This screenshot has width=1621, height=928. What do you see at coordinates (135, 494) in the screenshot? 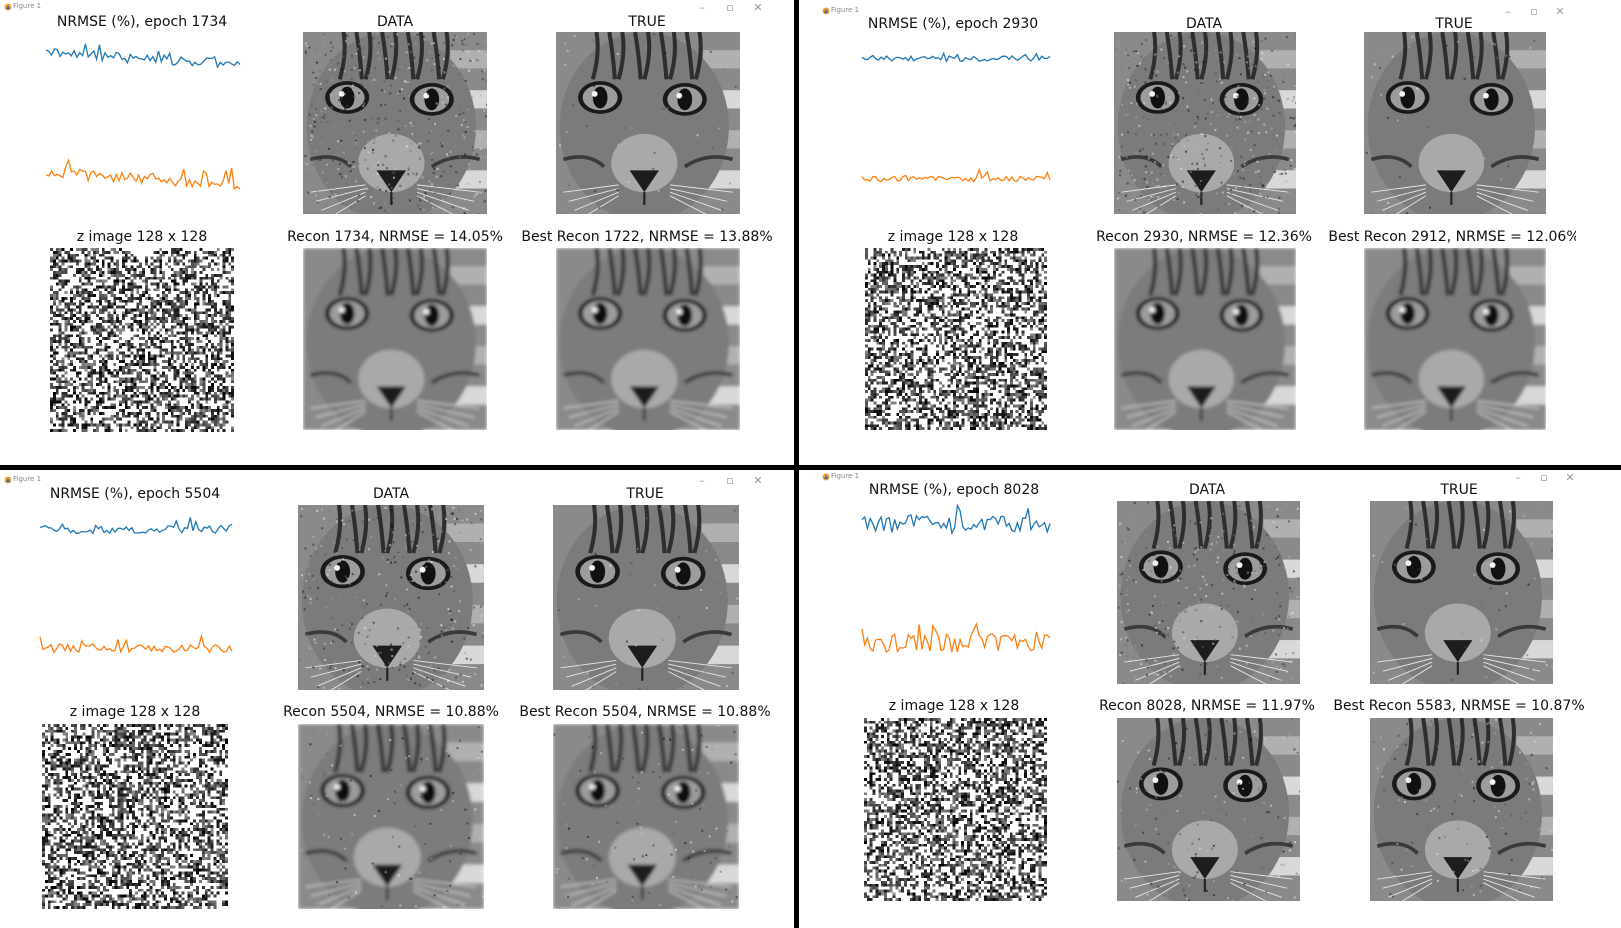
I see `loss-plot-title: NRMSE (%), epoch 5504` at bounding box center [135, 494].